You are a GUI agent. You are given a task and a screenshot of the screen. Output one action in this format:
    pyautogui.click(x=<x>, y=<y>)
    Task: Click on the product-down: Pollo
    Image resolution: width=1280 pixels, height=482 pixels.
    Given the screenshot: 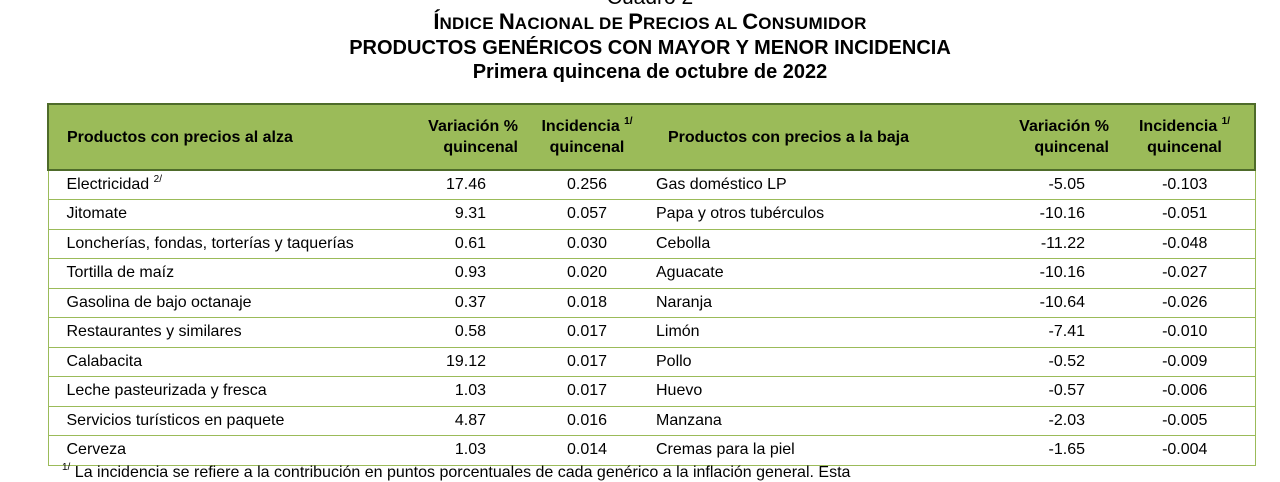 What is the action you would take?
    pyautogui.click(x=820, y=362)
    